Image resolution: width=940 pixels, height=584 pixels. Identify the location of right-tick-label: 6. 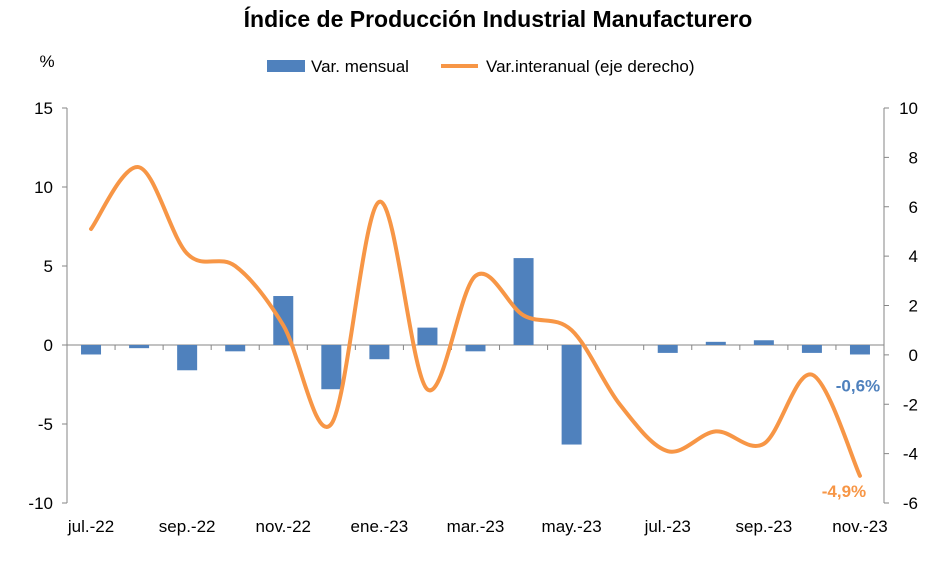
(913, 207).